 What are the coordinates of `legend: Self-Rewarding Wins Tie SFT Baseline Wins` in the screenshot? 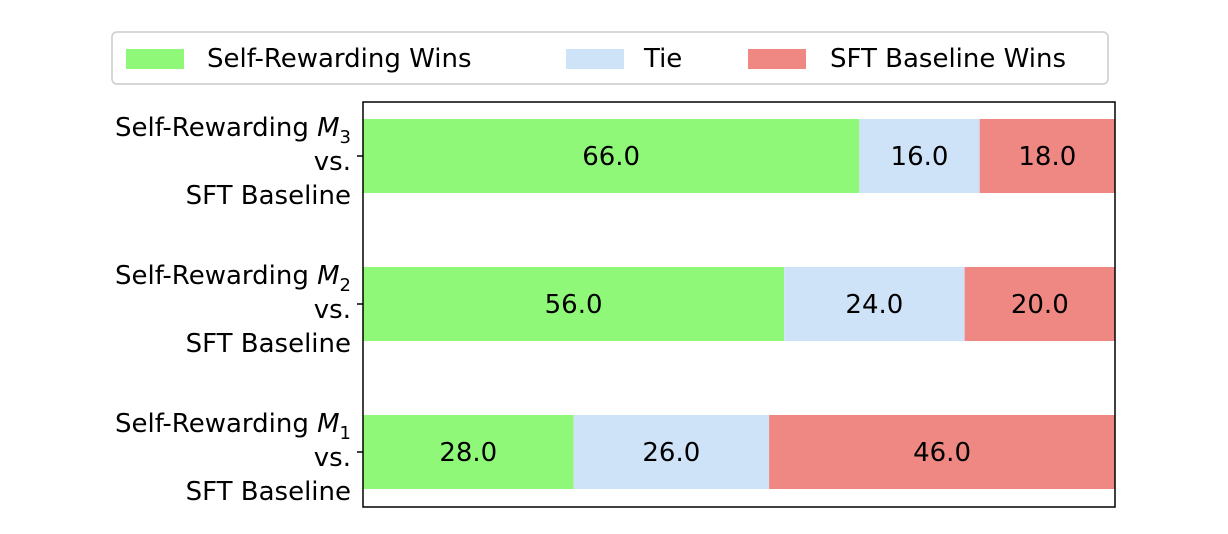 It's located at (610, 58).